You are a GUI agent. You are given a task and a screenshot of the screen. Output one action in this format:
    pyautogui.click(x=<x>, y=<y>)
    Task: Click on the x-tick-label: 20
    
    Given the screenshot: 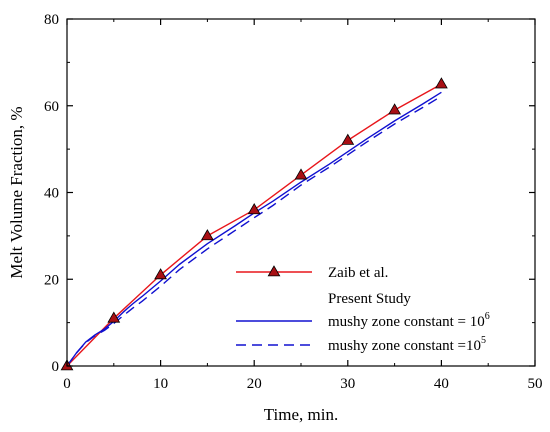 What is the action you would take?
    pyautogui.click(x=254, y=384)
    